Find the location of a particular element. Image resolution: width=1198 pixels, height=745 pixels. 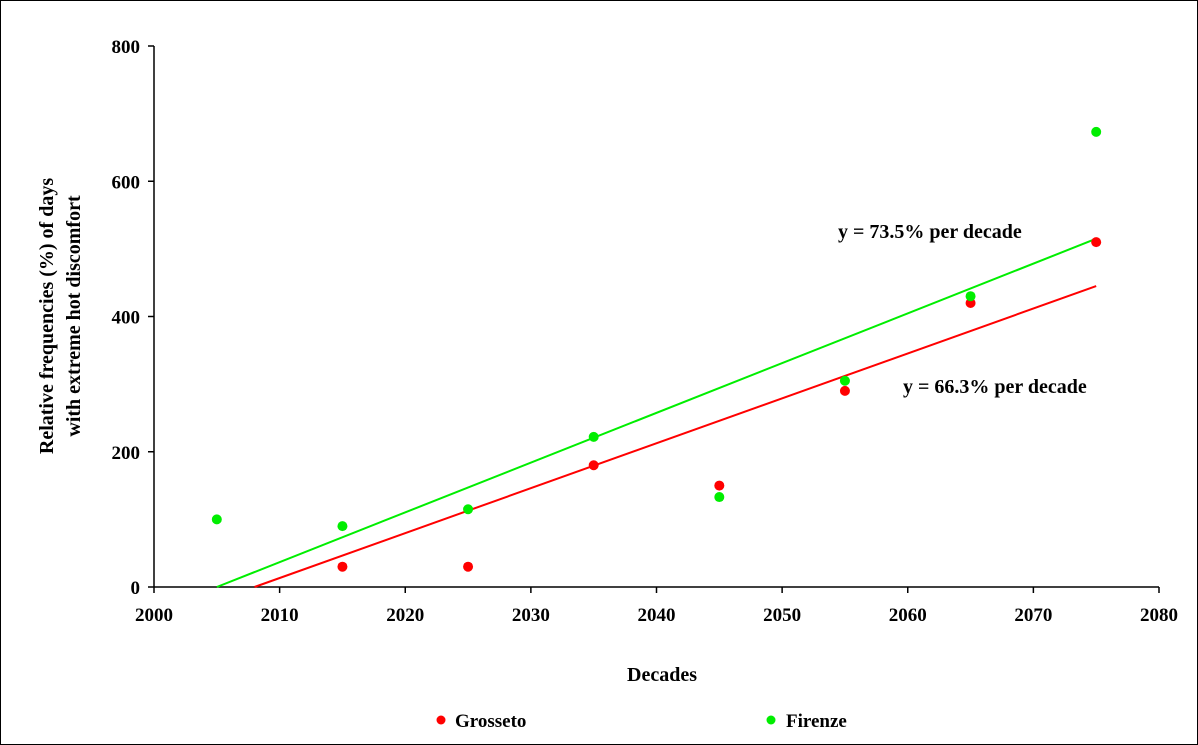

y-tick-label: 600 is located at coordinates (126, 182).